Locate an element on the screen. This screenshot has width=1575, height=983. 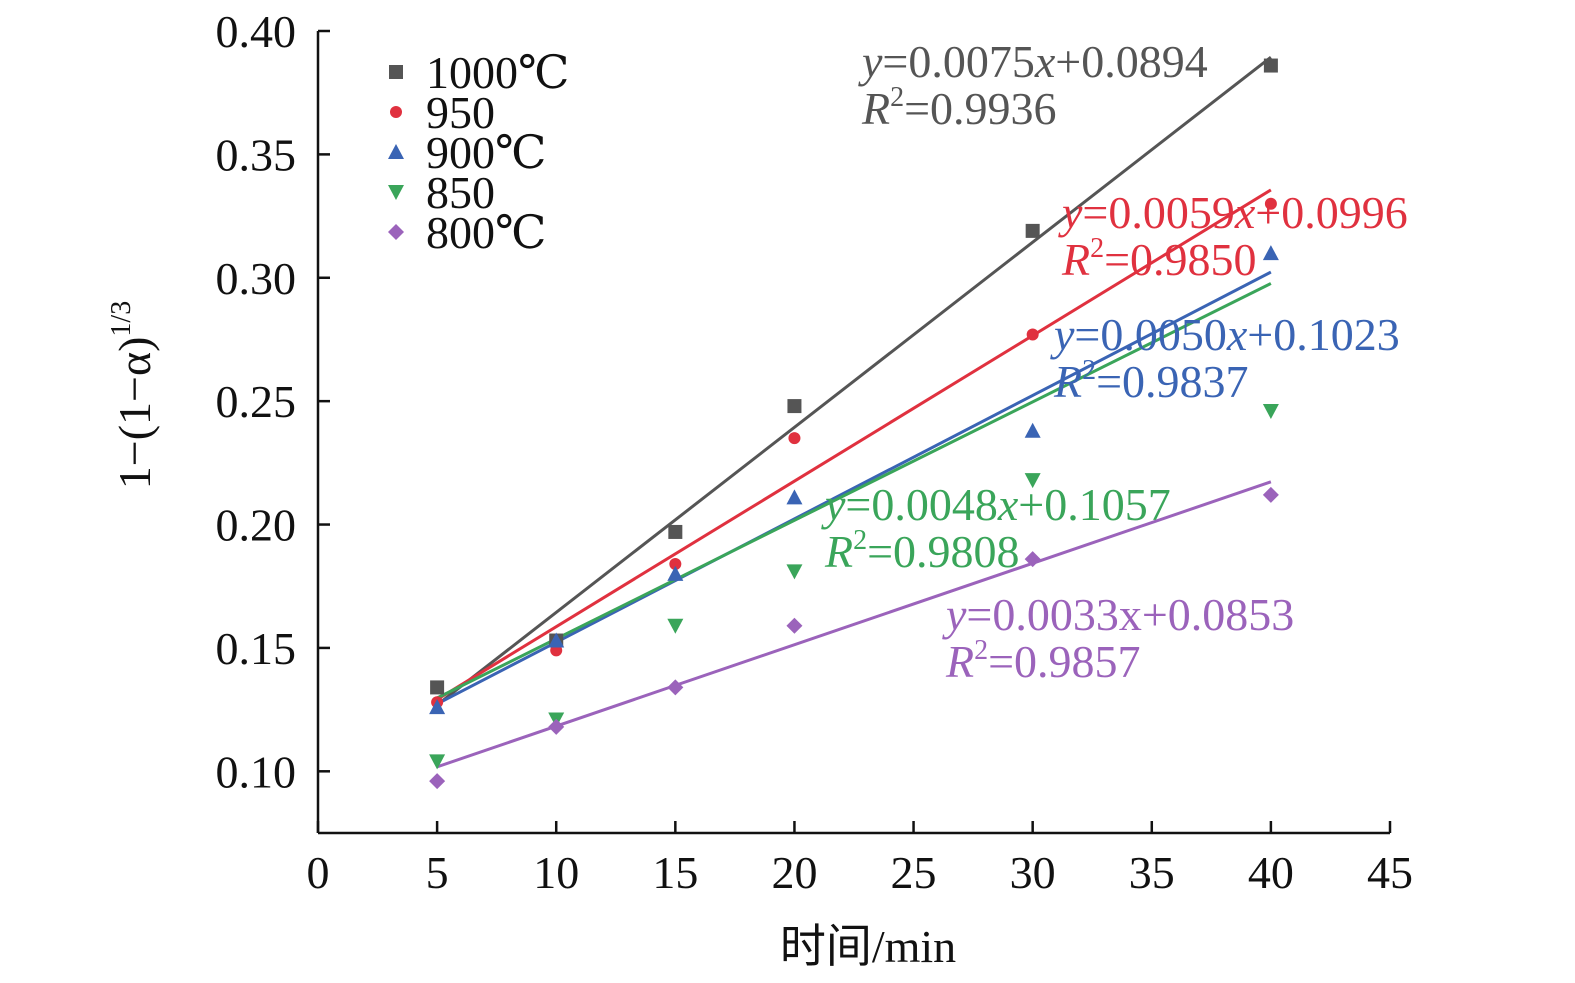
x-tick-label: 35 is located at coordinates (1152, 872).